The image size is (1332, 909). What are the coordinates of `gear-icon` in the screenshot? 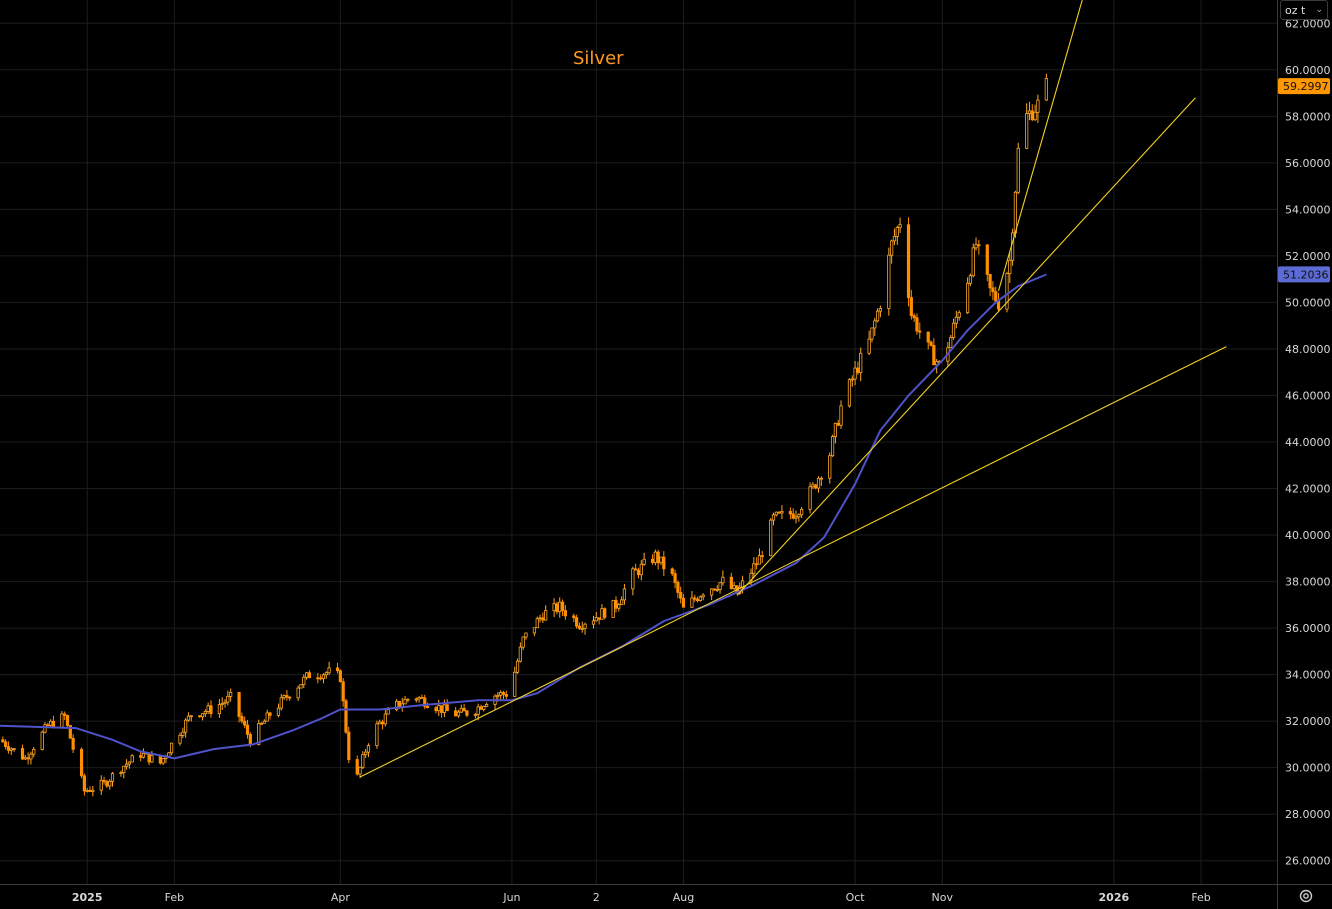 It's located at (1306, 896).